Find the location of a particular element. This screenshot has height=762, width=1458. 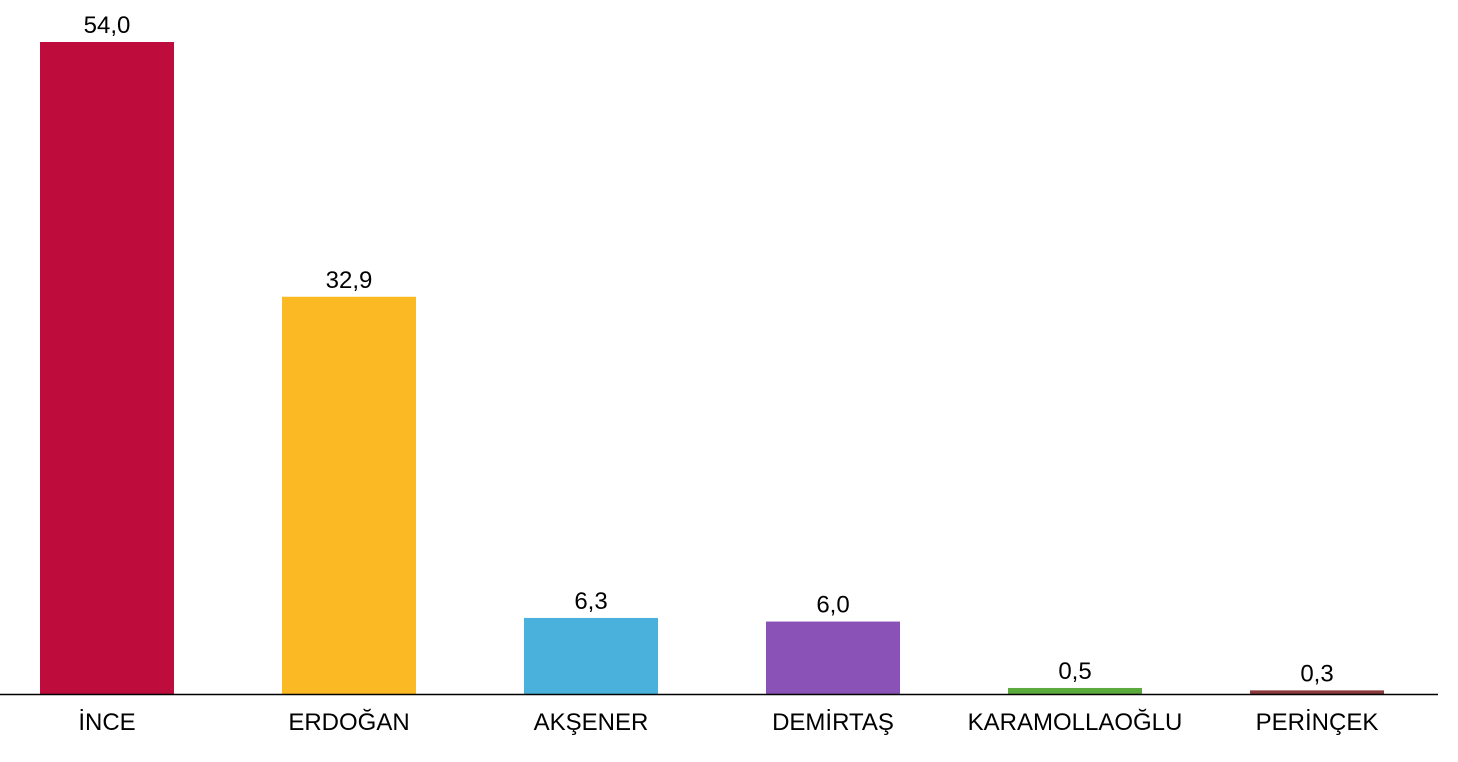

category-label-2: ERDOĞAN is located at coordinates (348, 722).